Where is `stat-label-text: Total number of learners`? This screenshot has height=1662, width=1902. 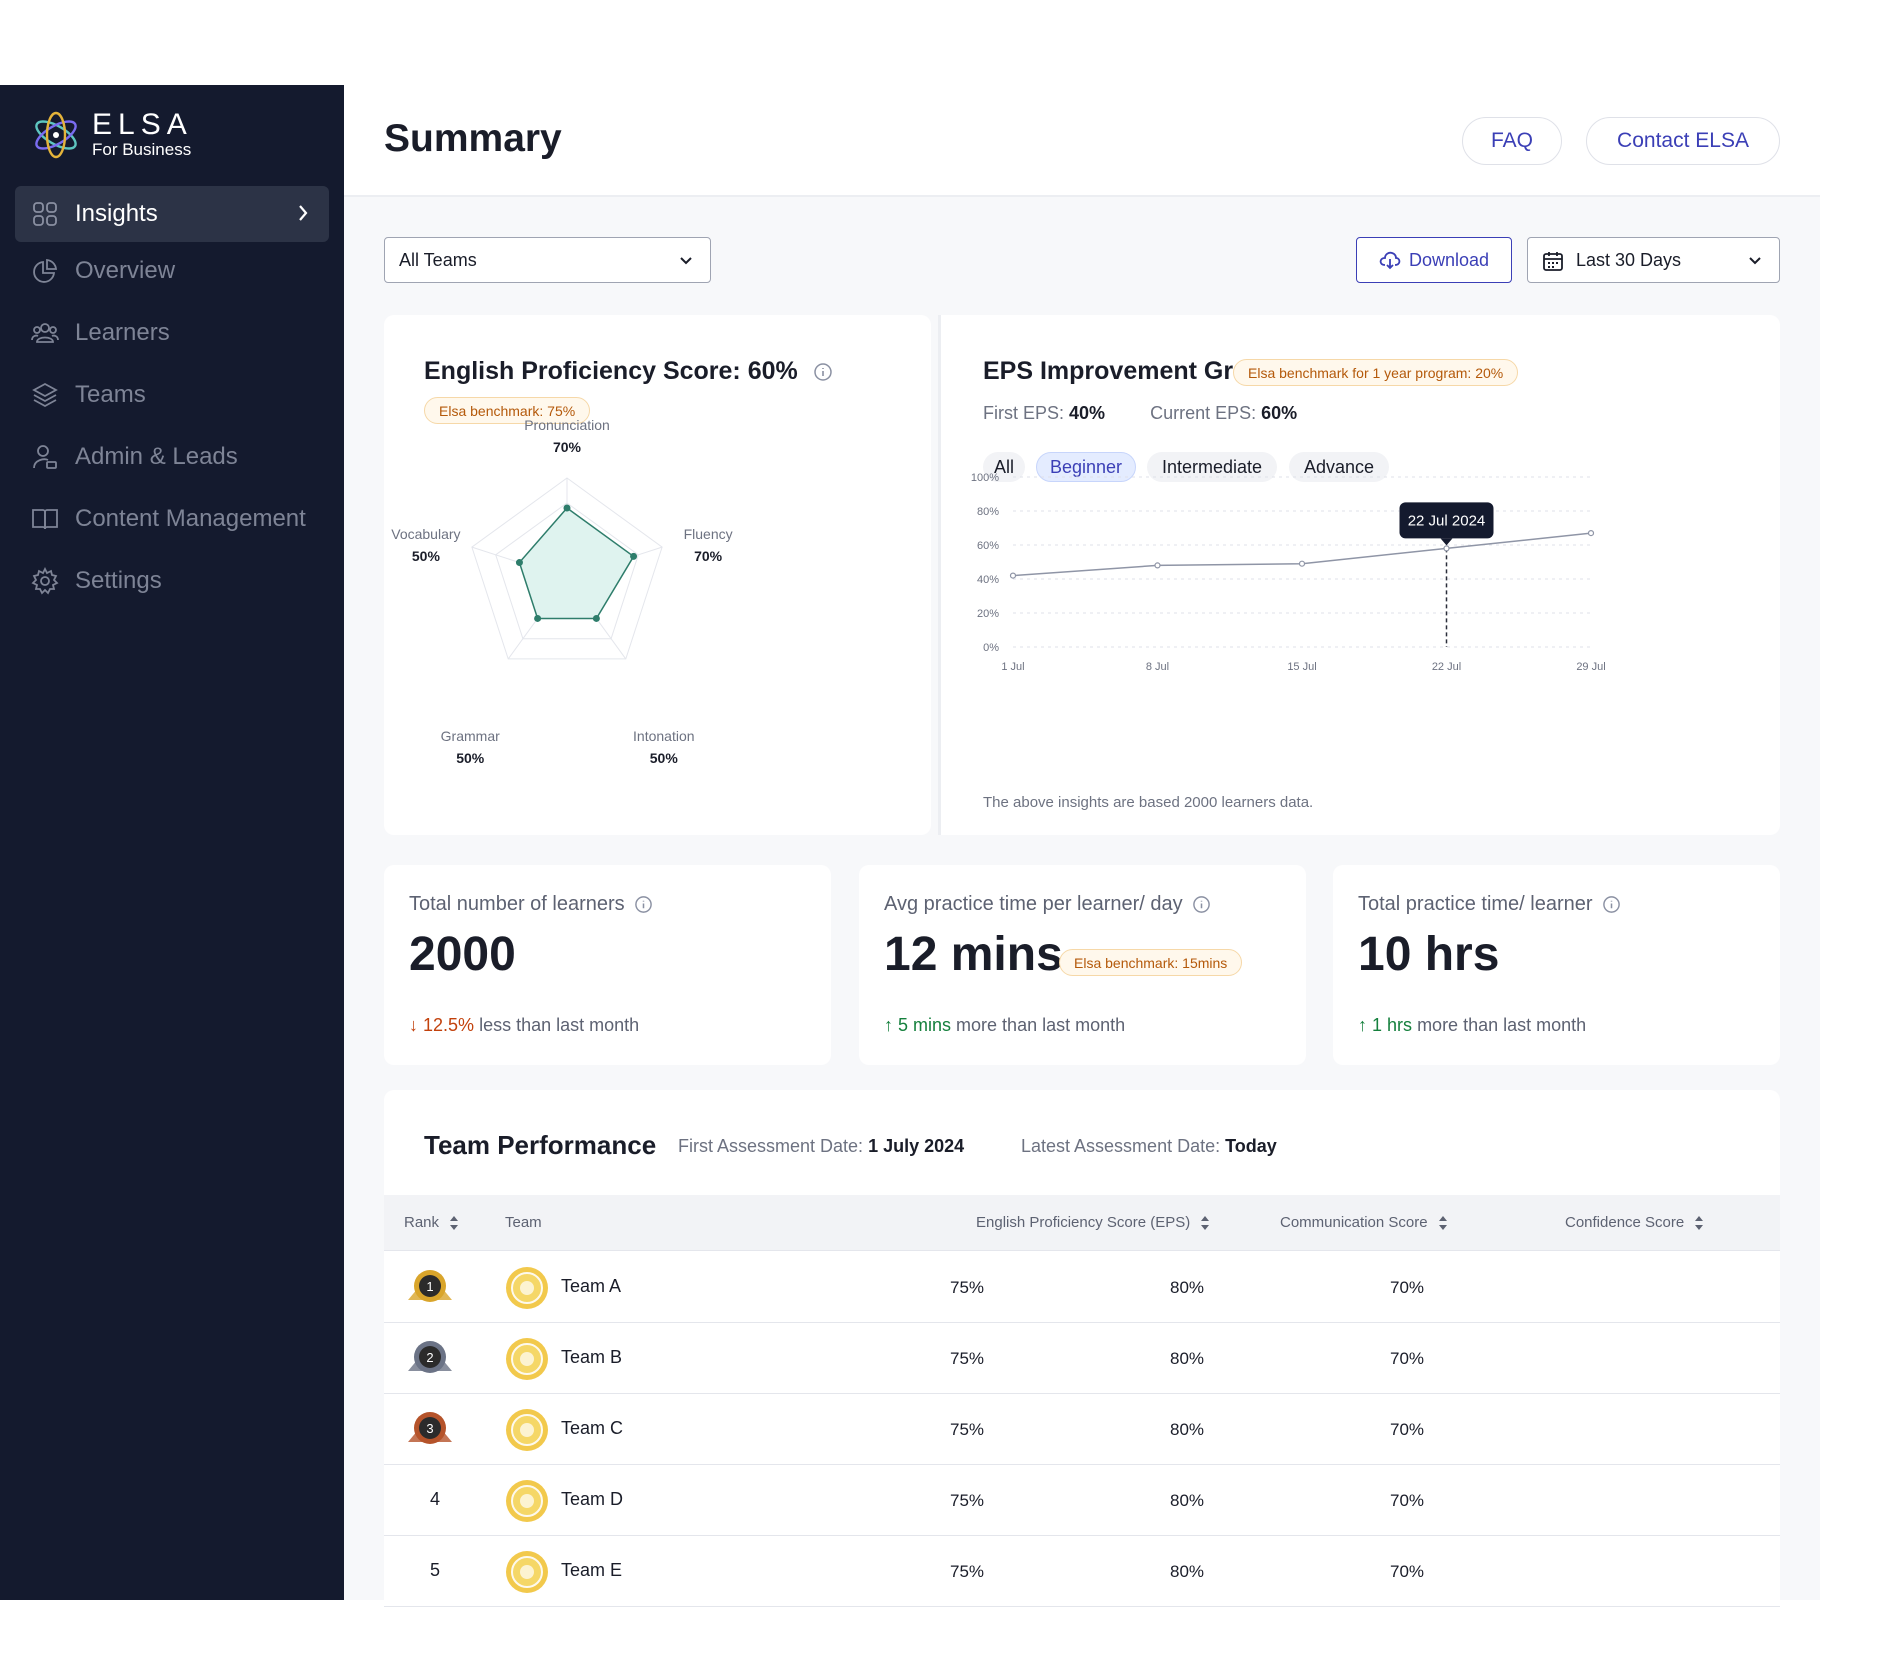 stat-label-text: Total number of learners is located at coordinates (517, 904).